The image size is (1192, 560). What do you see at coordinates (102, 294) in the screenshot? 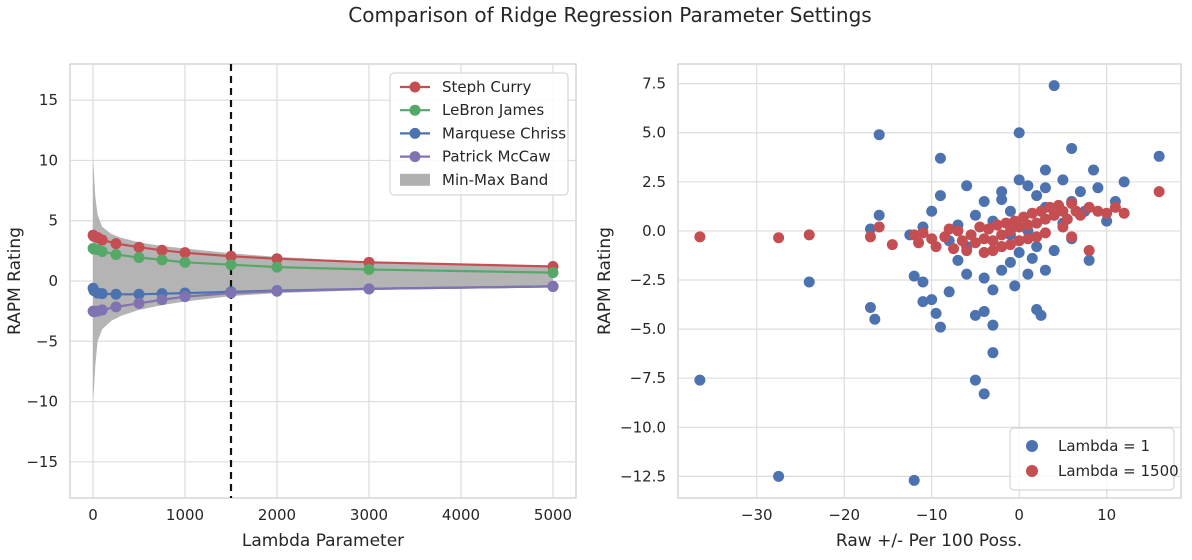
I see `marquese-chriss-point` at bounding box center [102, 294].